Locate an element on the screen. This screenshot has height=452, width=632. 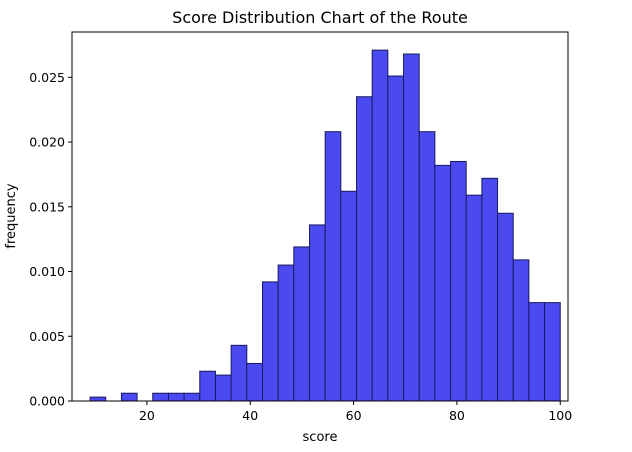
y-axis-label: frequency is located at coordinates (11, 216).